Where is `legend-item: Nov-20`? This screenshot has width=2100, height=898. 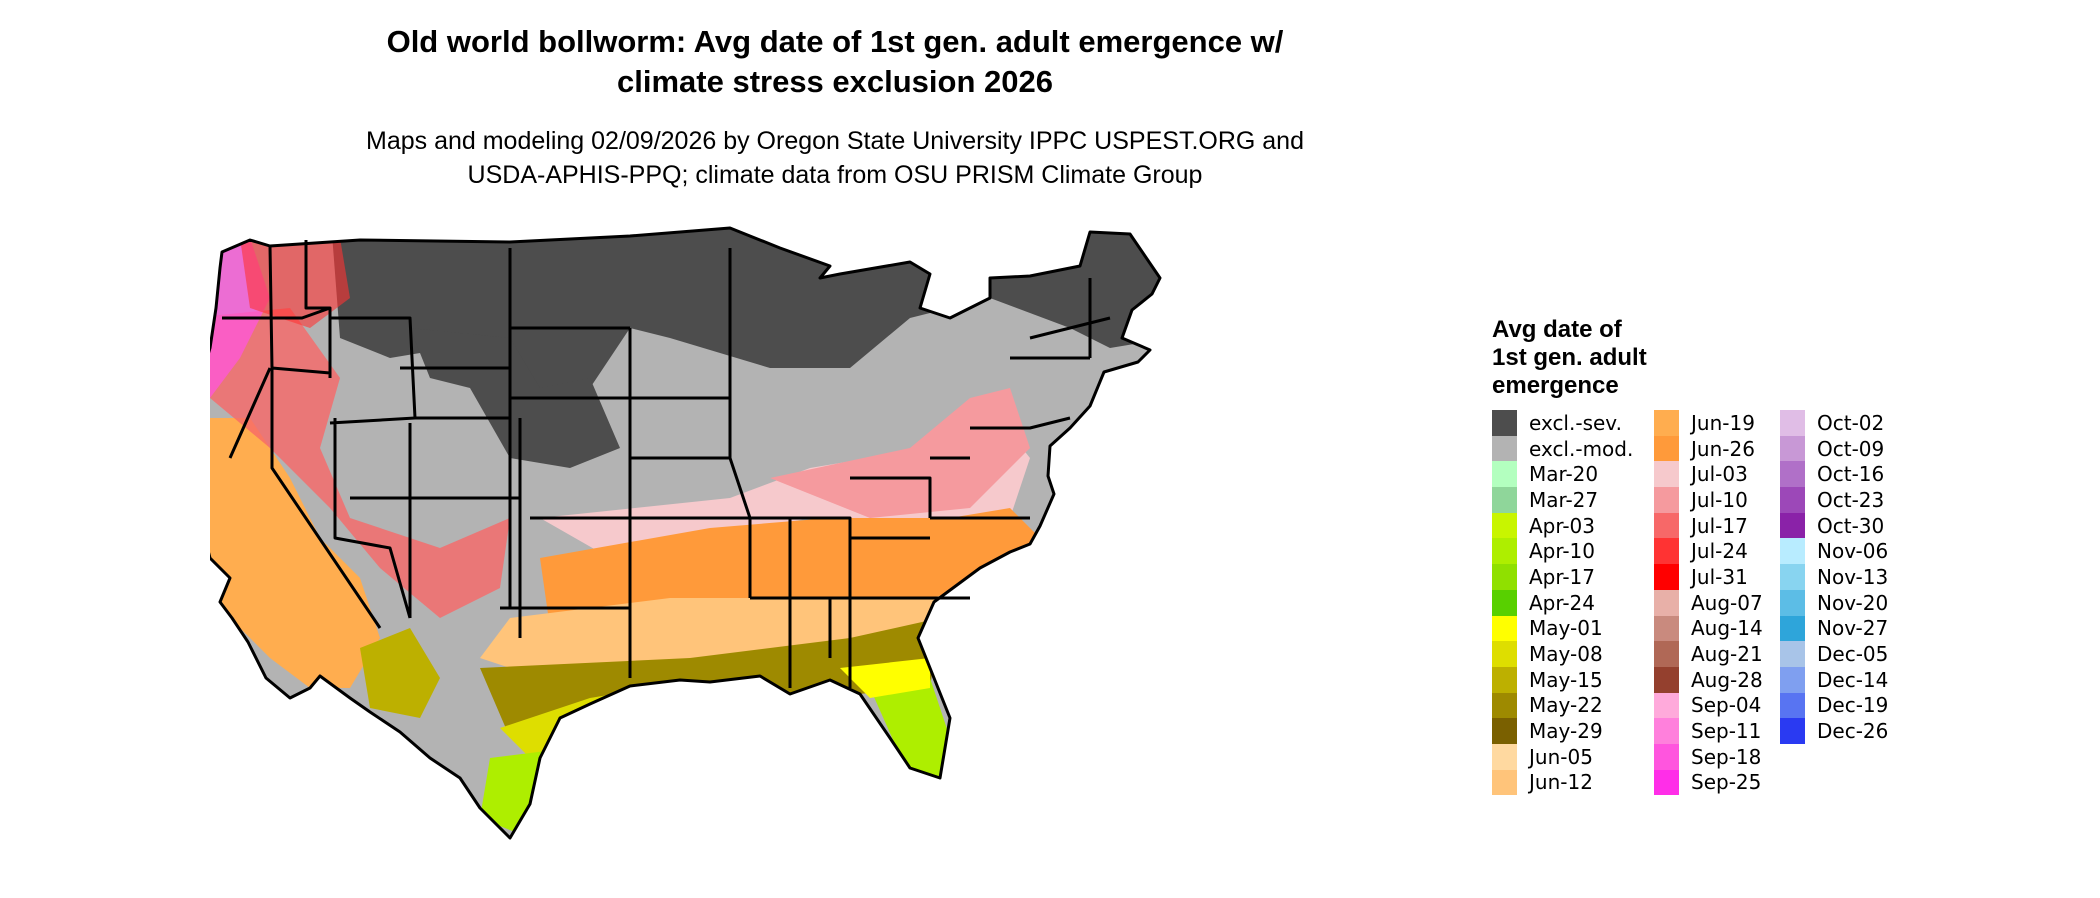
legend-item: Nov-20 is located at coordinates (1834, 602).